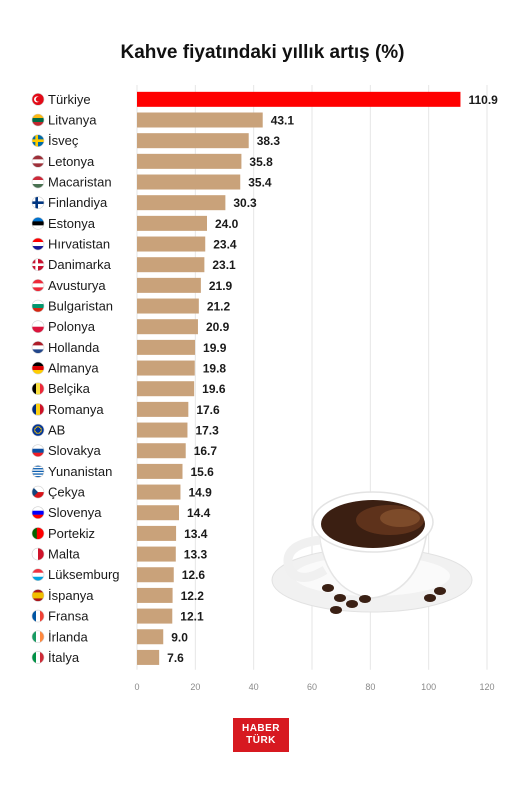 This screenshot has width=525, height=788. I want to click on ireland-flag-icon, so click(38, 637).